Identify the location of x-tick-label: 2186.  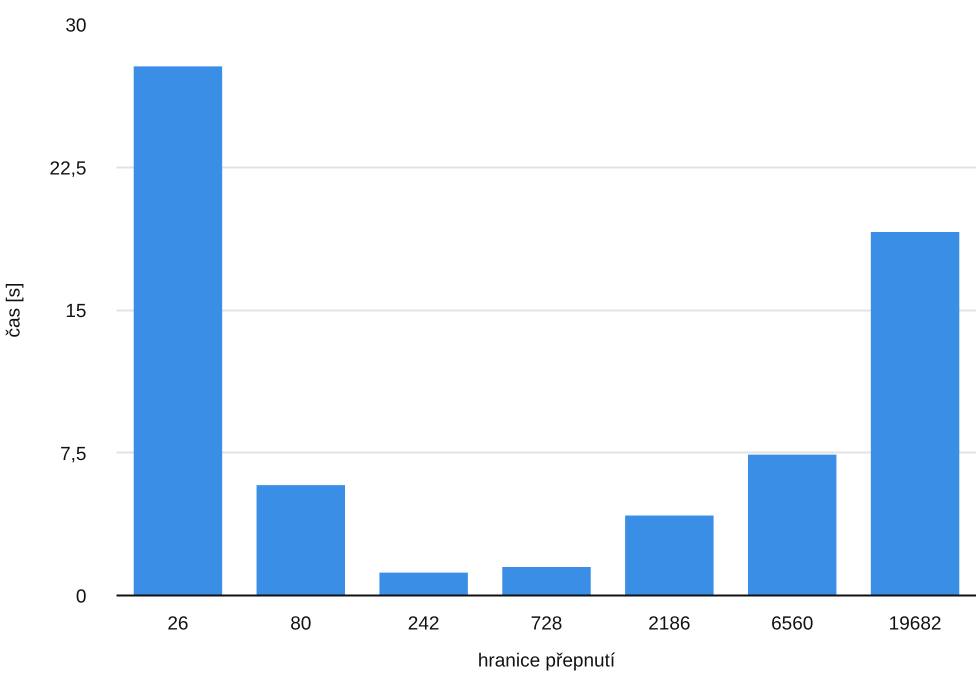
(669, 624).